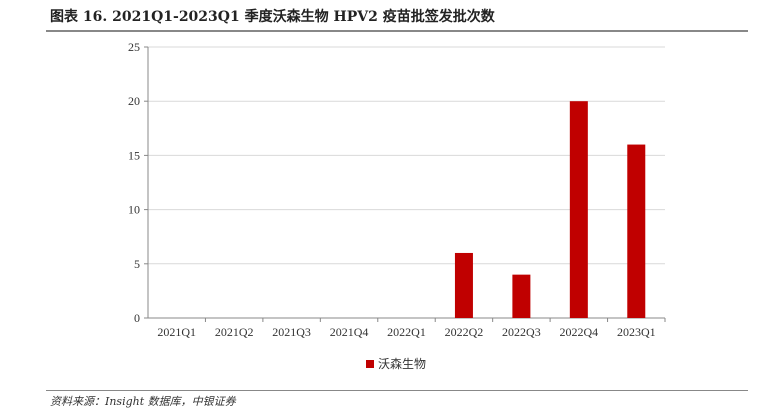  Describe the element at coordinates (397, 31) in the screenshot. I see `top-divider` at that location.